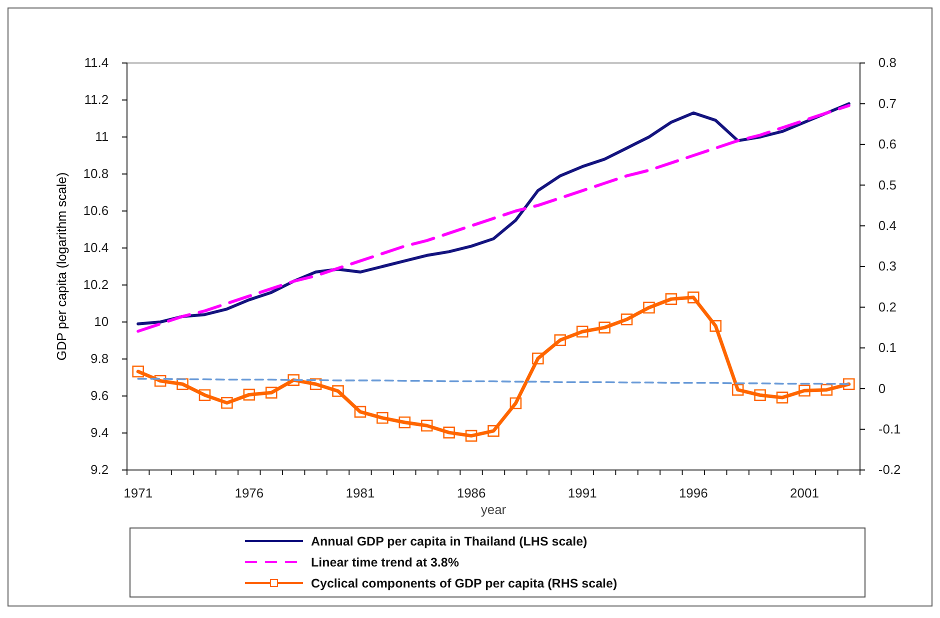 This screenshot has height=618, width=940. I want to click on y2-tick-label: 0.7, so click(887, 103).